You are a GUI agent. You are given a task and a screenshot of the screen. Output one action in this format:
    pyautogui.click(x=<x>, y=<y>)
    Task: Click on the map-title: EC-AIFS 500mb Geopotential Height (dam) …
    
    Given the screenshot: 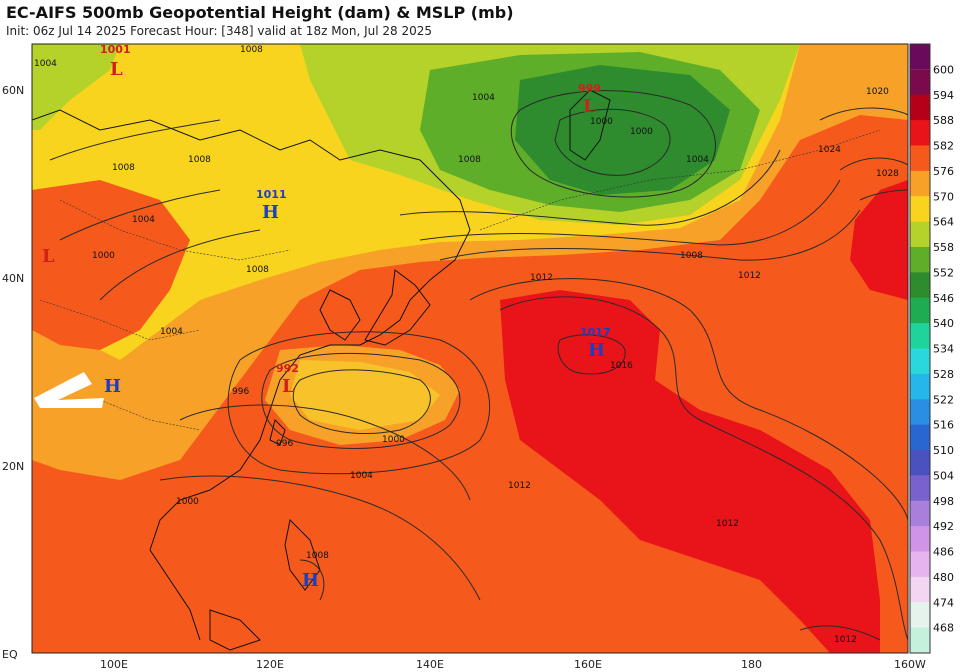 What is the action you would take?
    pyautogui.click(x=260, y=12)
    